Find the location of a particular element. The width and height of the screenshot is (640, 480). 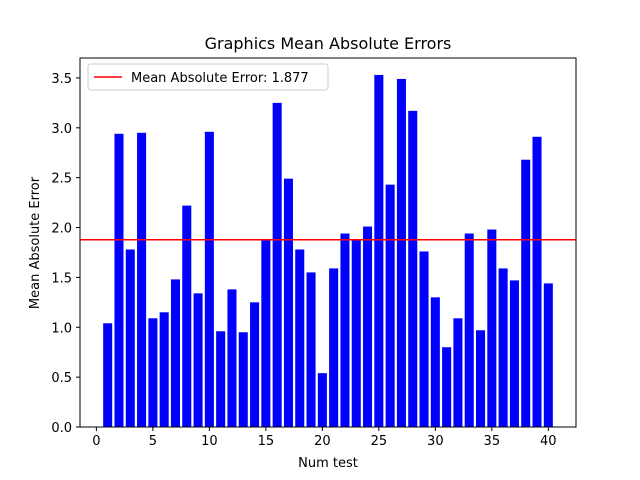

y-axis-label: Mean Absolute Error is located at coordinates (35, 242).